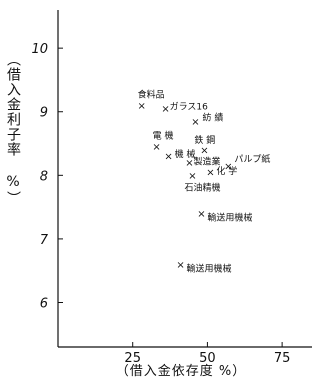 Image resolution: width=330 pixels, height=383 pixels. I want to click on y-tick-label: 8, so click(44, 176).